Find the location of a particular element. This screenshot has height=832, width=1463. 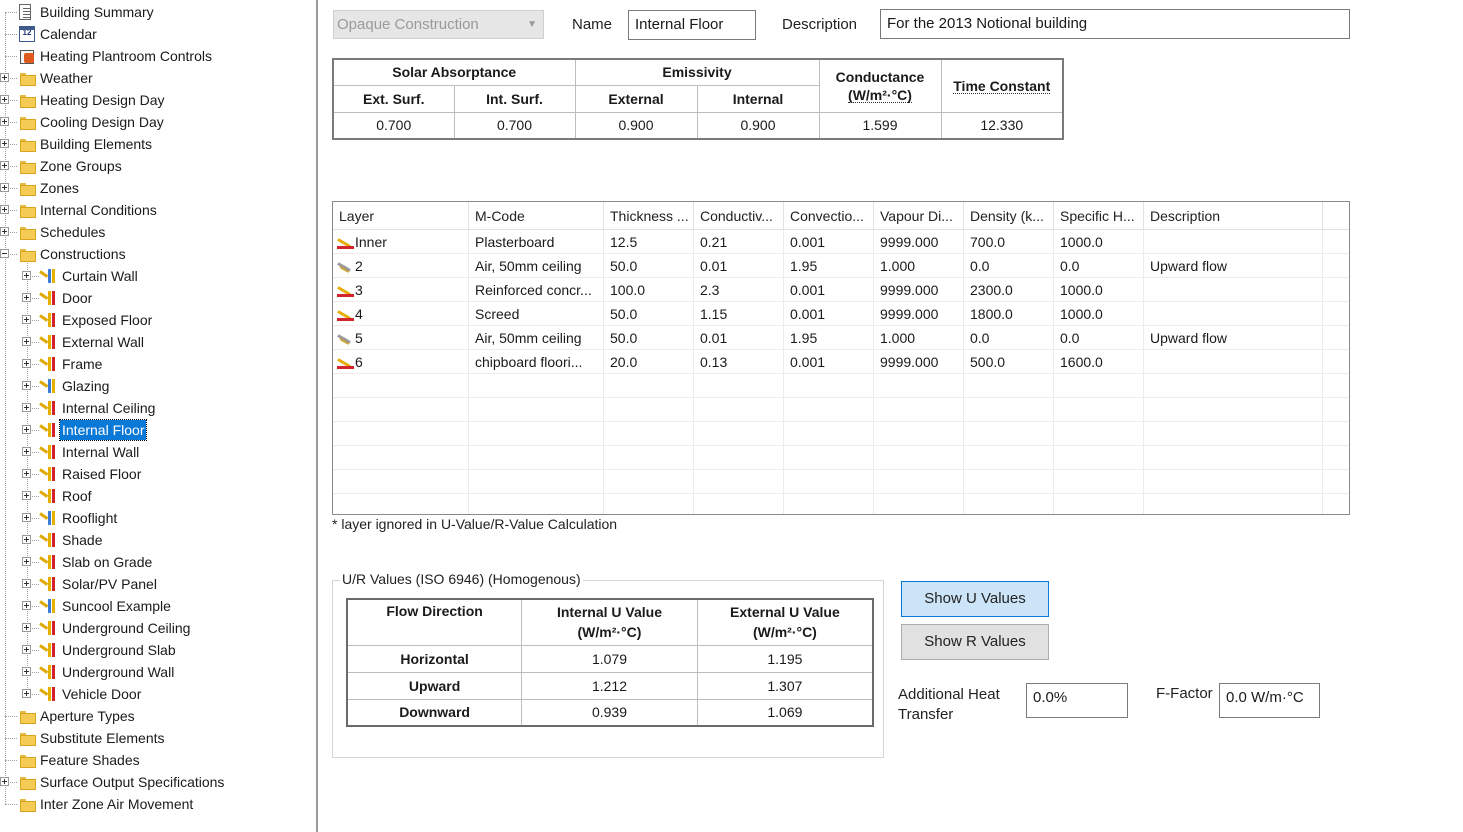

cell-density: 500.0 is located at coordinates (1009, 362).